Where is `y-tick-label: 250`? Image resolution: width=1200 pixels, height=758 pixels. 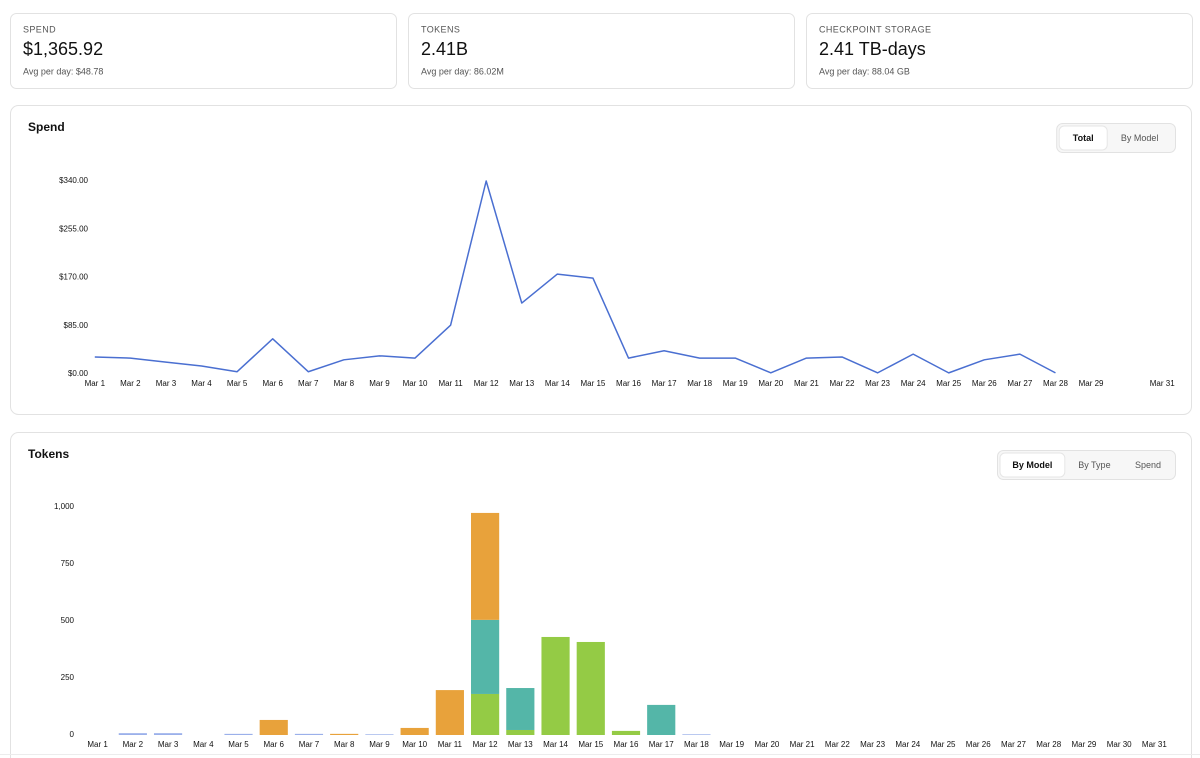 y-tick-label: 250 is located at coordinates (68, 677).